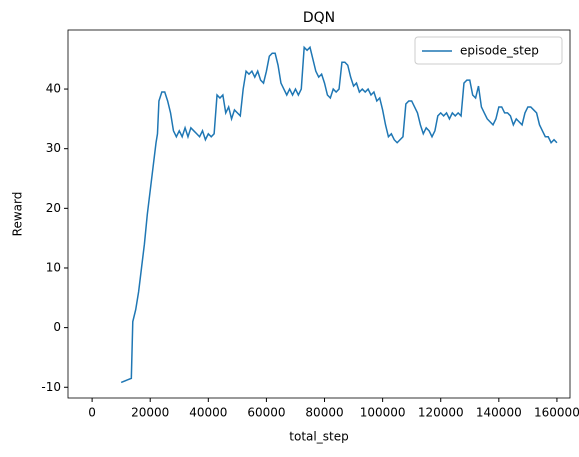 The image size is (579, 457). Describe the element at coordinates (92, 413) in the screenshot. I see `x-tick-label: 0` at that location.